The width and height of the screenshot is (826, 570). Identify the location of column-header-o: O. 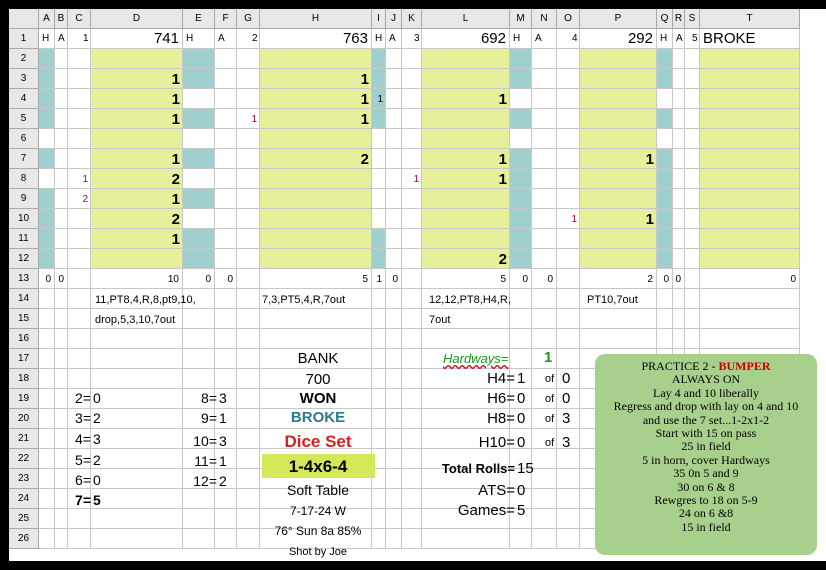
(568, 19).